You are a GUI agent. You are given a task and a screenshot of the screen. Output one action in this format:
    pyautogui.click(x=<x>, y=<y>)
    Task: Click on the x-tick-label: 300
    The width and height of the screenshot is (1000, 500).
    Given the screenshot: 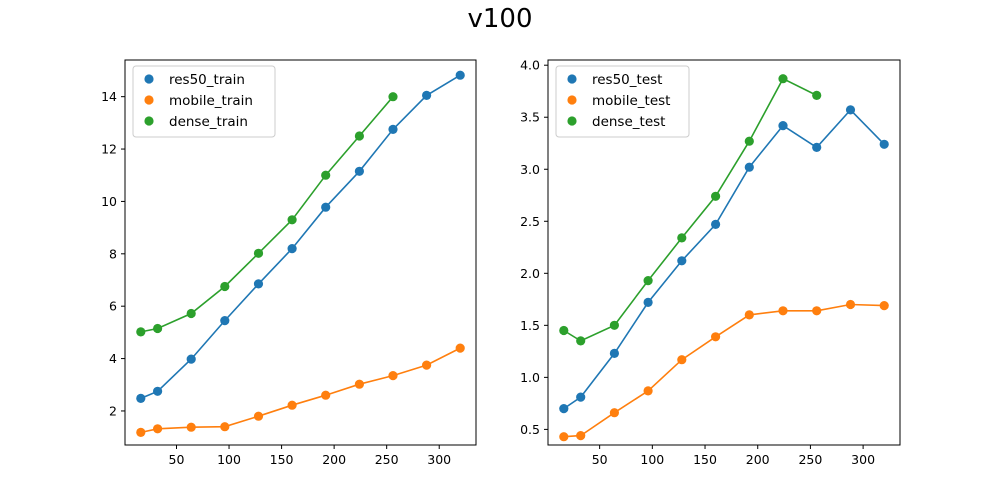 What is the action you would take?
    pyautogui.click(x=863, y=459)
    